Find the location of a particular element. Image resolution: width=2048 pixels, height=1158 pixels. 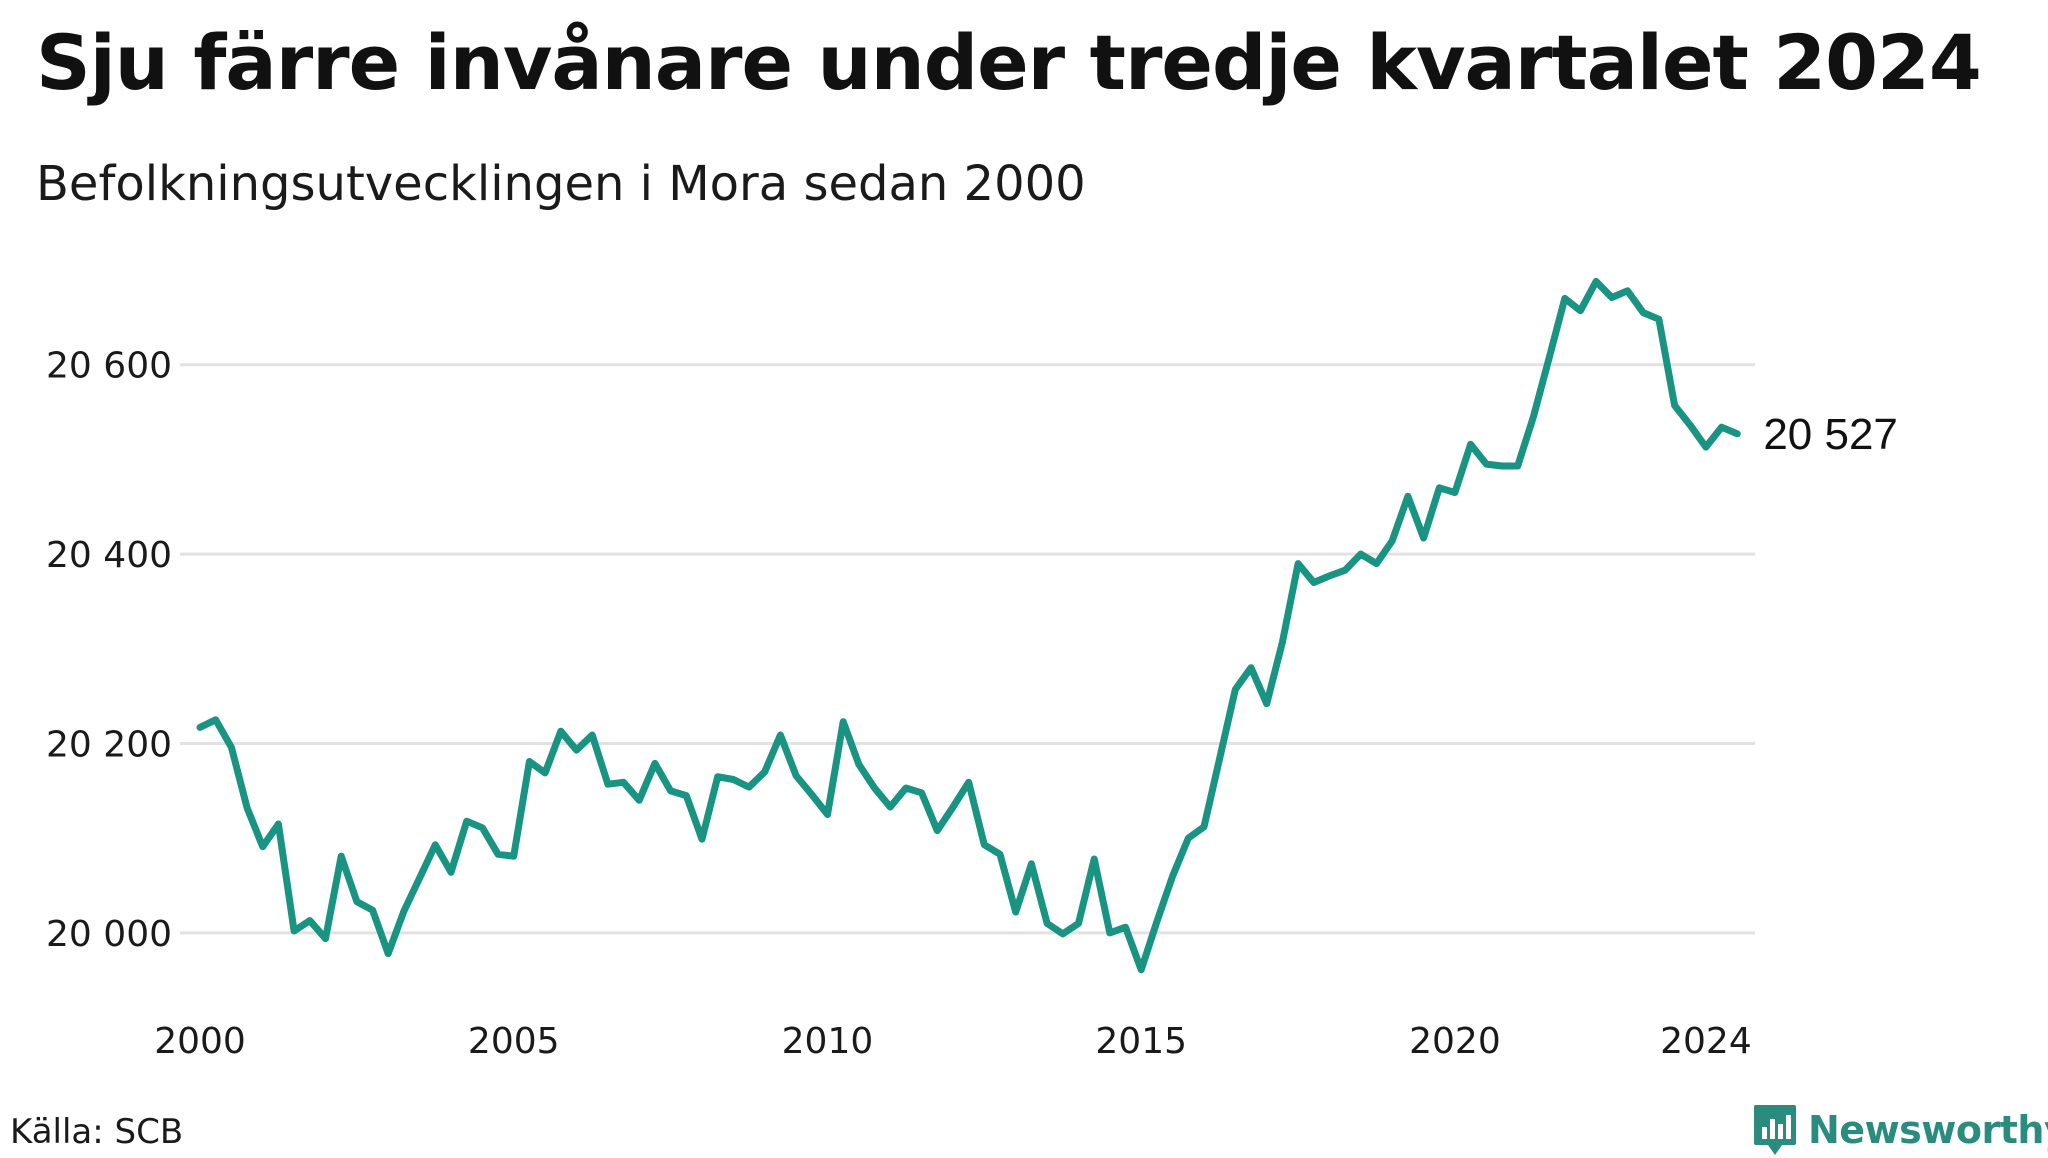

brand-name: Newsworthy is located at coordinates (1928, 1130).